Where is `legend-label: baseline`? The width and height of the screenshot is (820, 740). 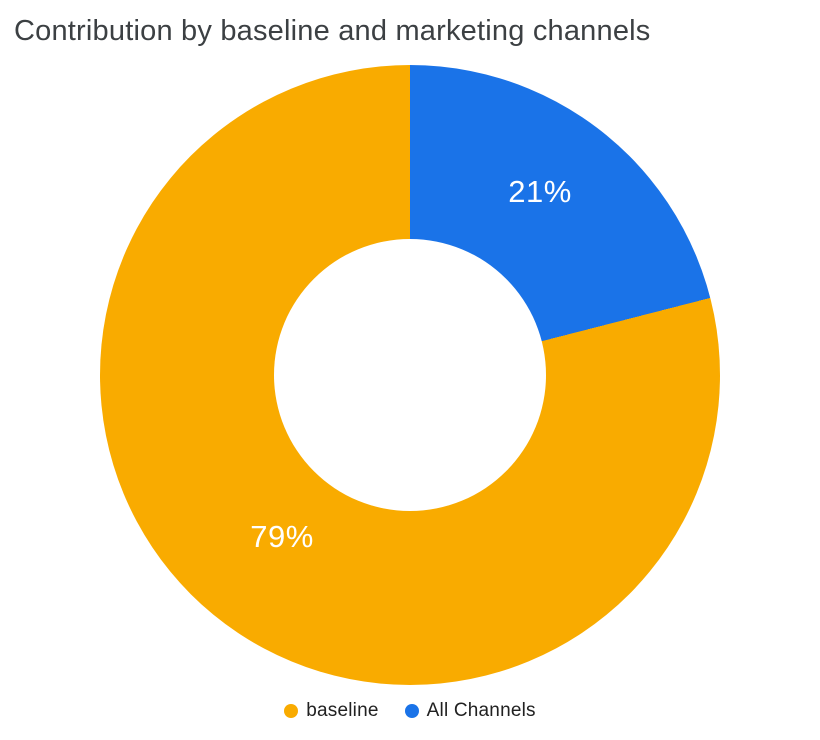 legend-label: baseline is located at coordinates (342, 710).